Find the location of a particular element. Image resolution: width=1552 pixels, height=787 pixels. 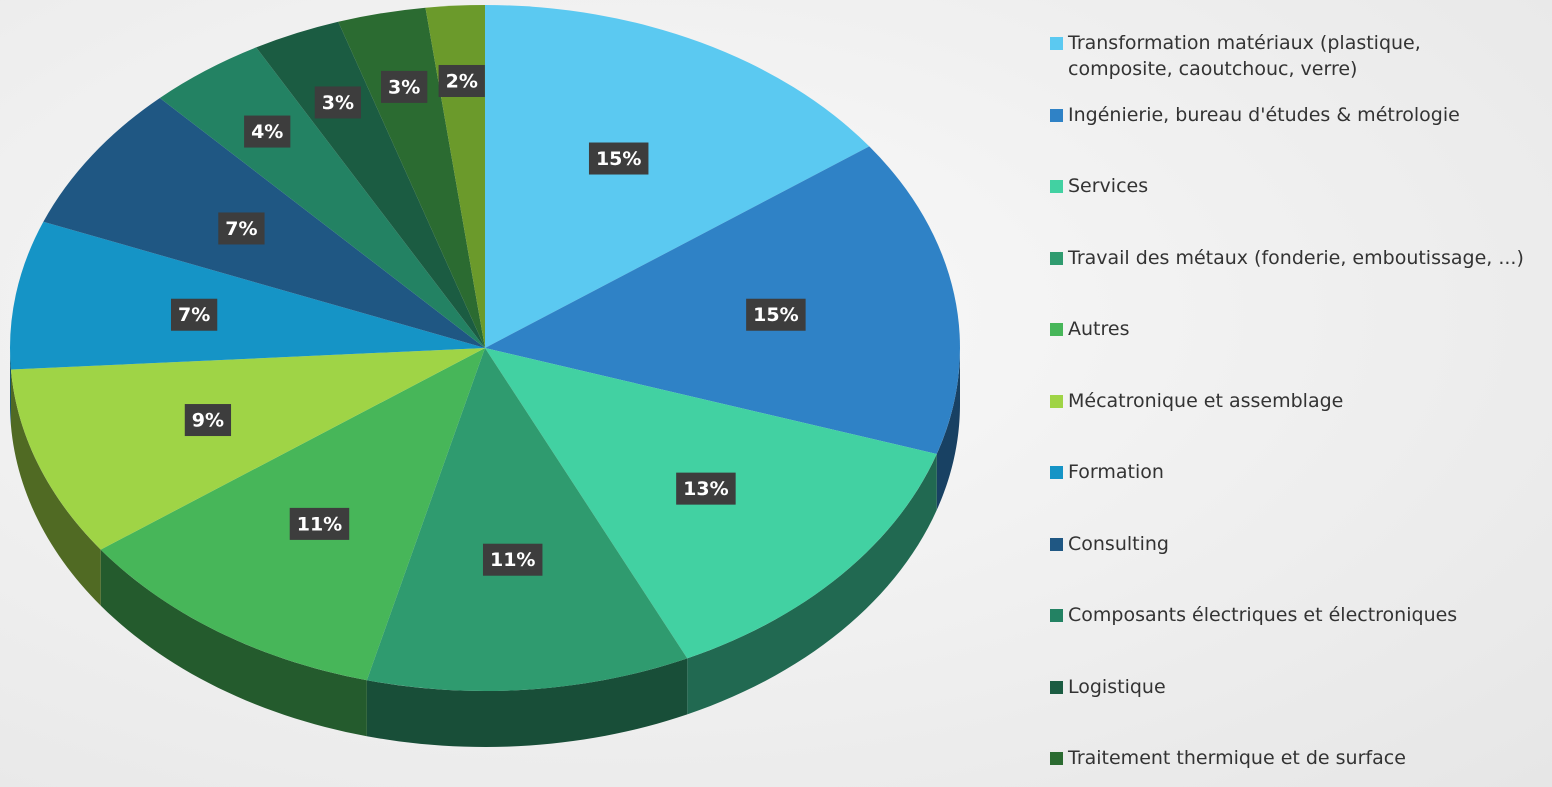

legend-item: Consulting is located at coordinates (1290, 544).